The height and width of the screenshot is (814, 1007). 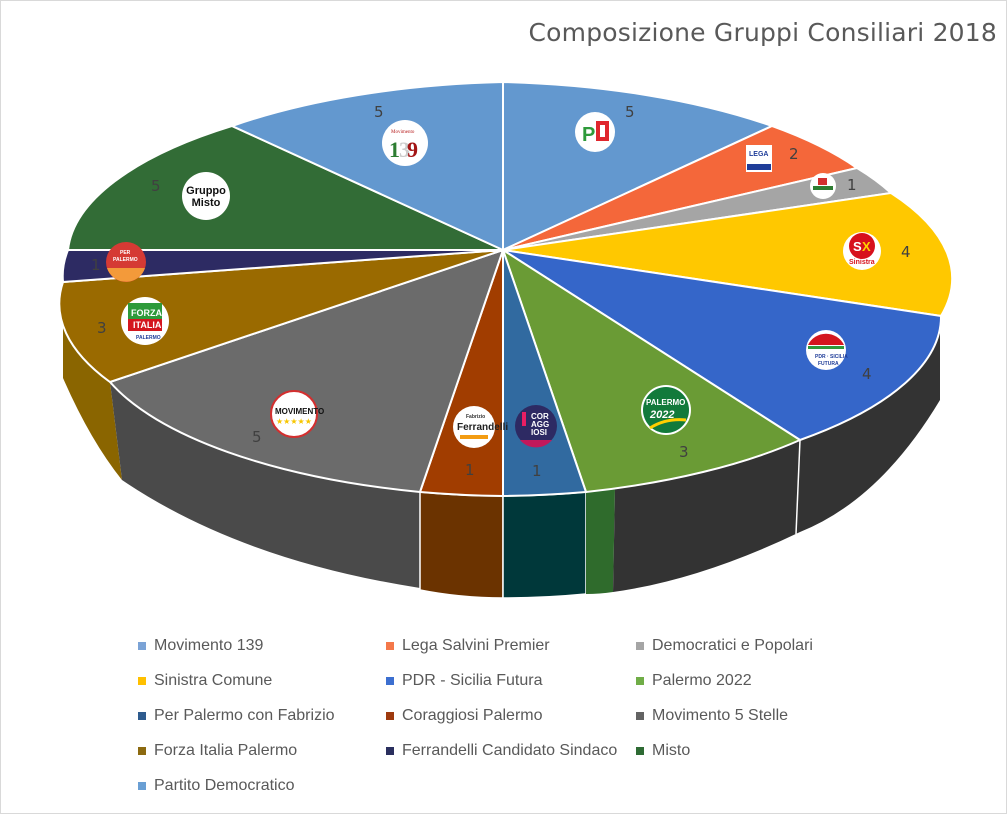 What do you see at coordinates (412, 149) in the screenshot?
I see `svg-text: 9` at bounding box center [412, 149].